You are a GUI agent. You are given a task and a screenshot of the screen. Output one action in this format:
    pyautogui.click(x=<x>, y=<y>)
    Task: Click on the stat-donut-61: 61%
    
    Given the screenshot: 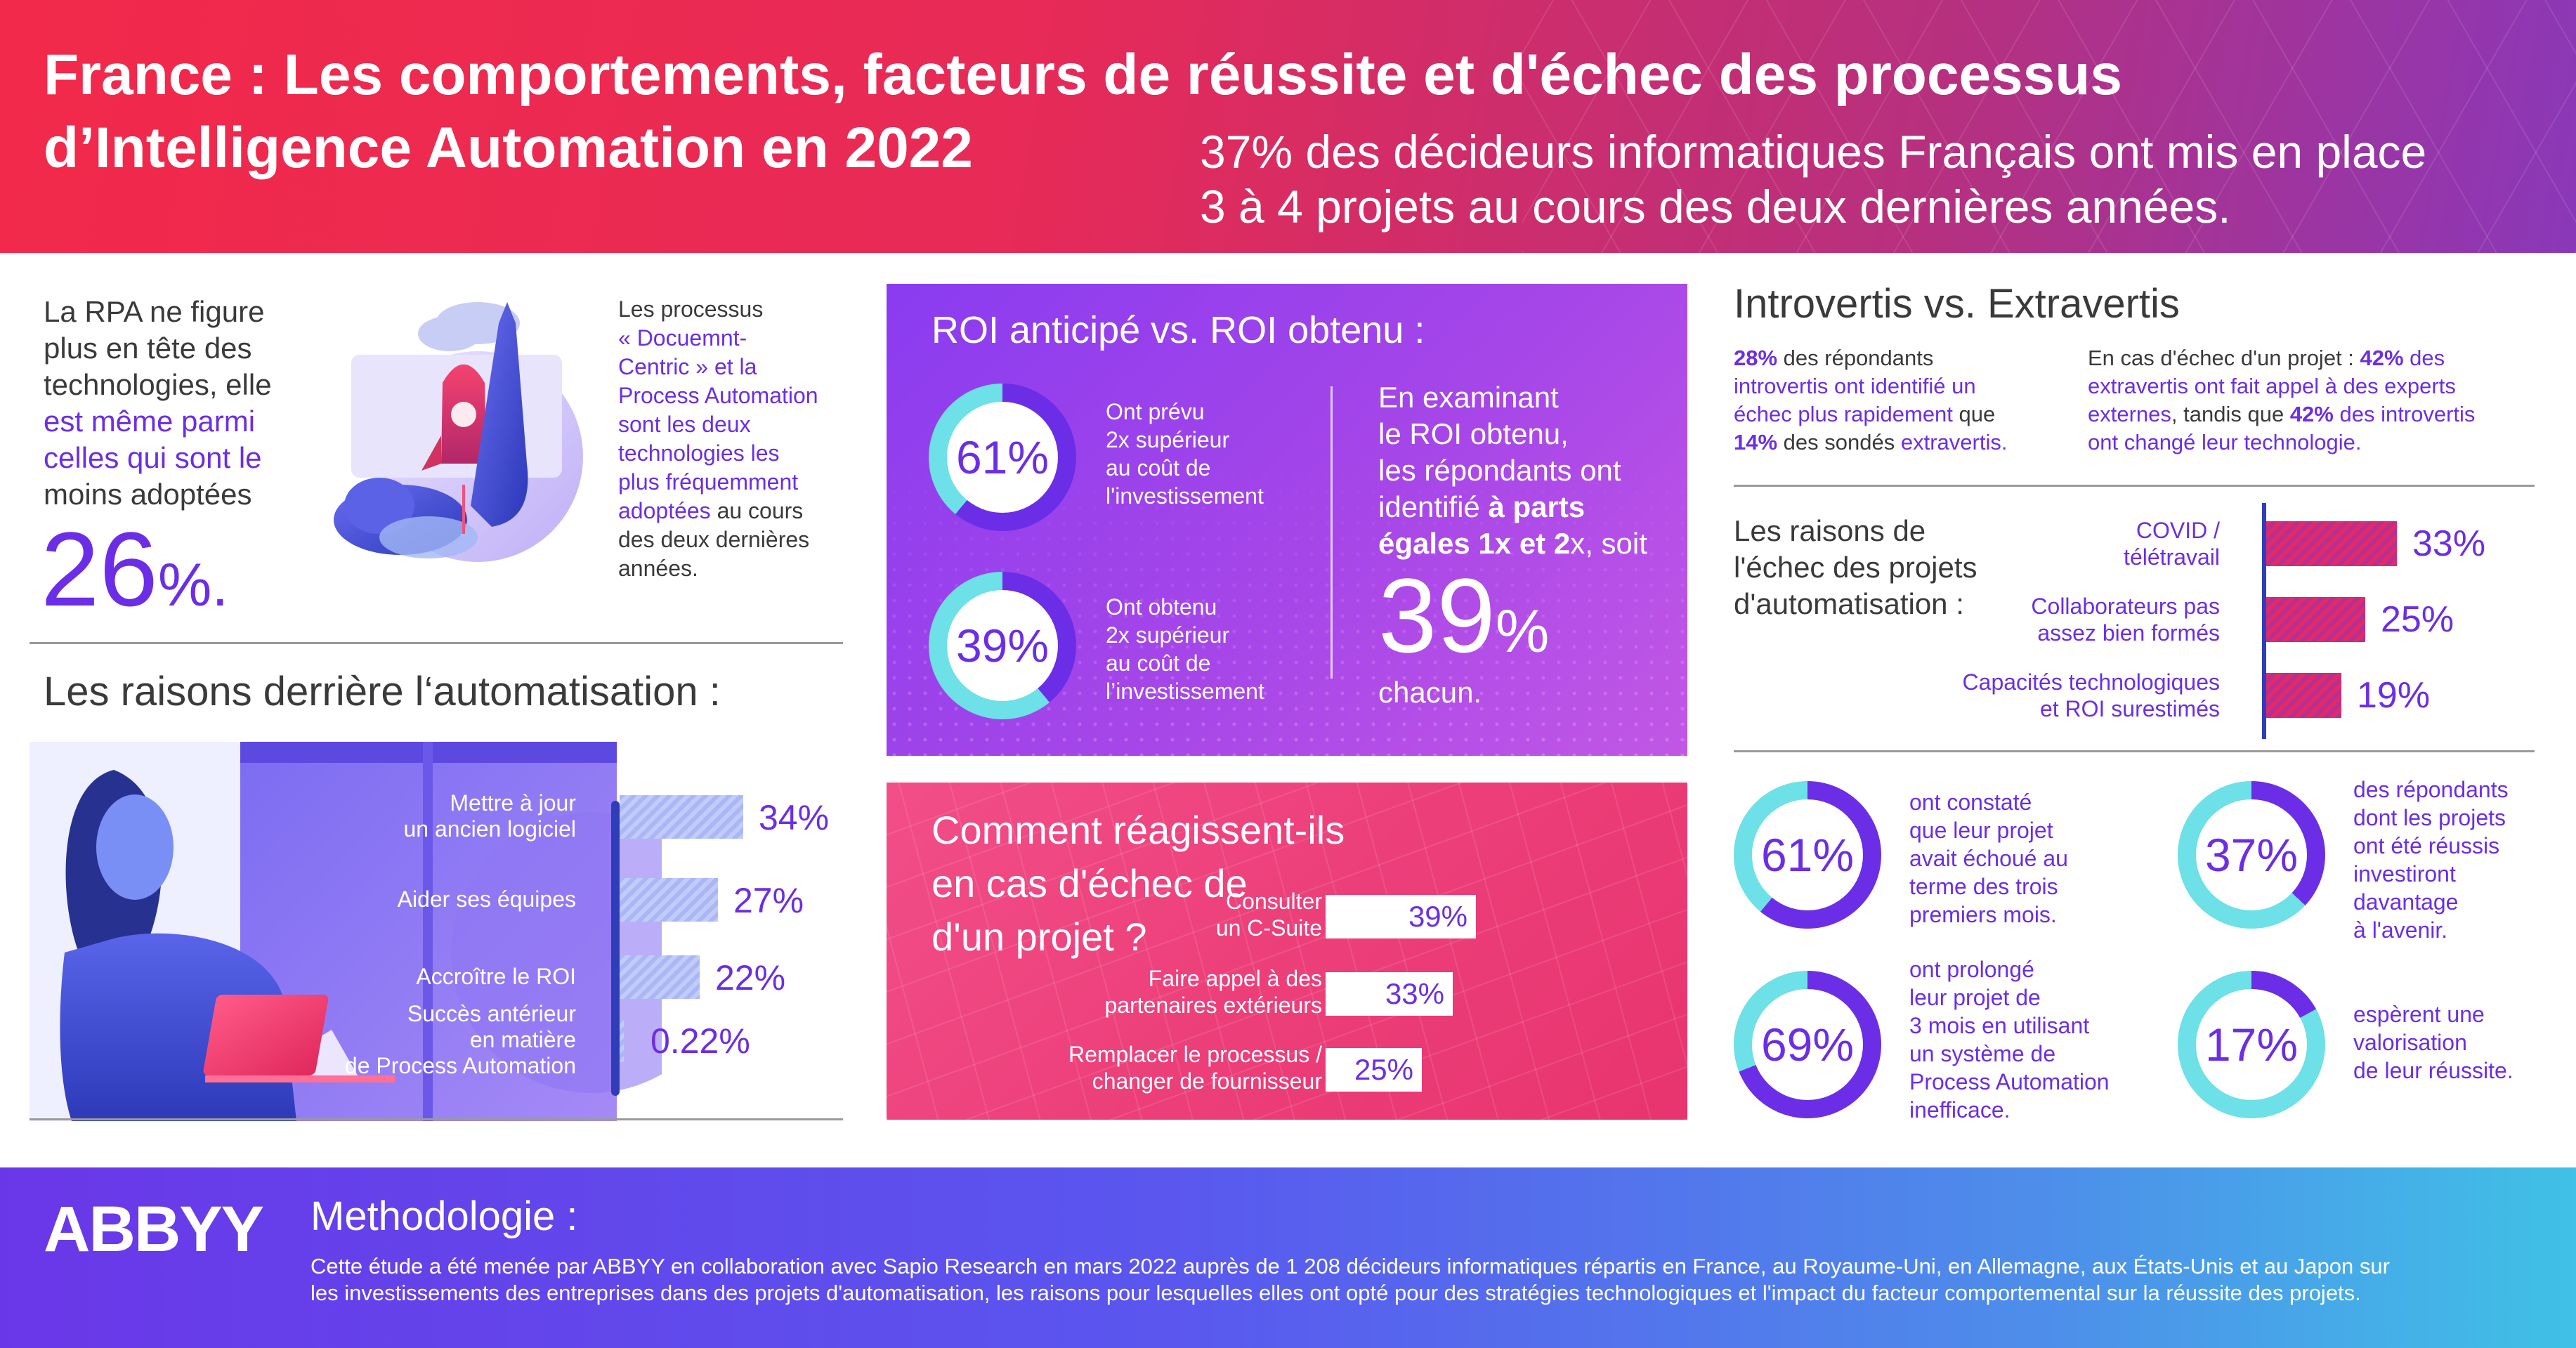 What is the action you would take?
    pyautogui.click(x=1807, y=855)
    